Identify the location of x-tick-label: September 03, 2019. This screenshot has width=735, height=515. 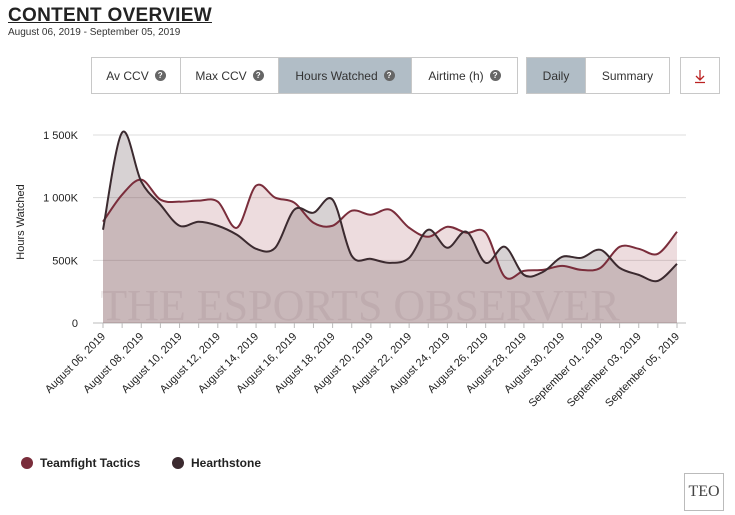
(604, 370).